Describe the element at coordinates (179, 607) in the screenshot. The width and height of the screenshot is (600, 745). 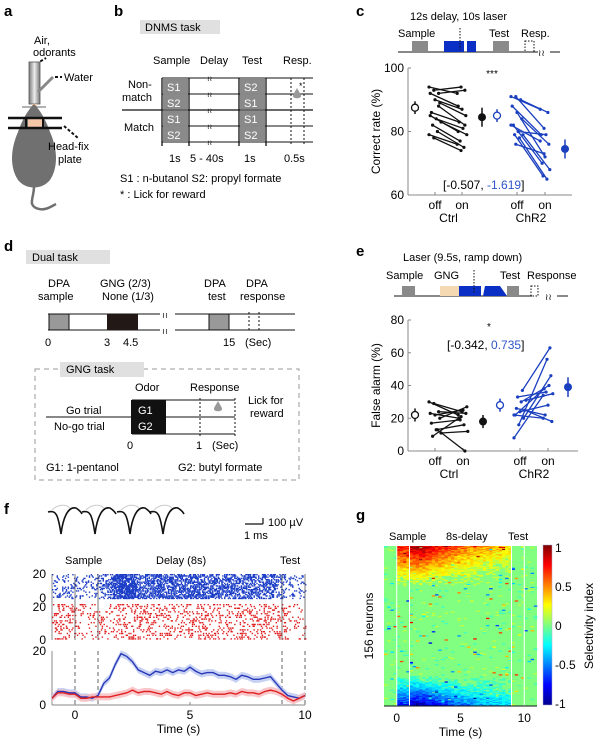
I see `raster-ticks` at that location.